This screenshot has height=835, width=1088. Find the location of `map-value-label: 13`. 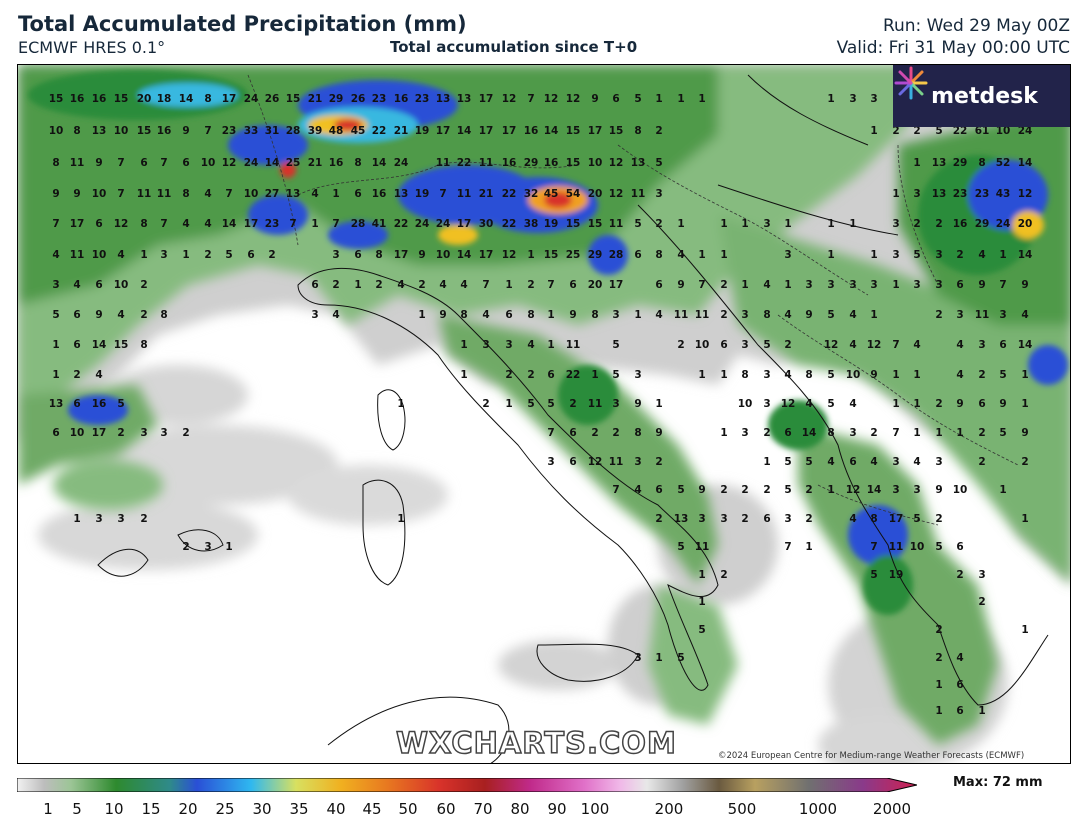

map-value-label: 13 is located at coordinates (939, 163).